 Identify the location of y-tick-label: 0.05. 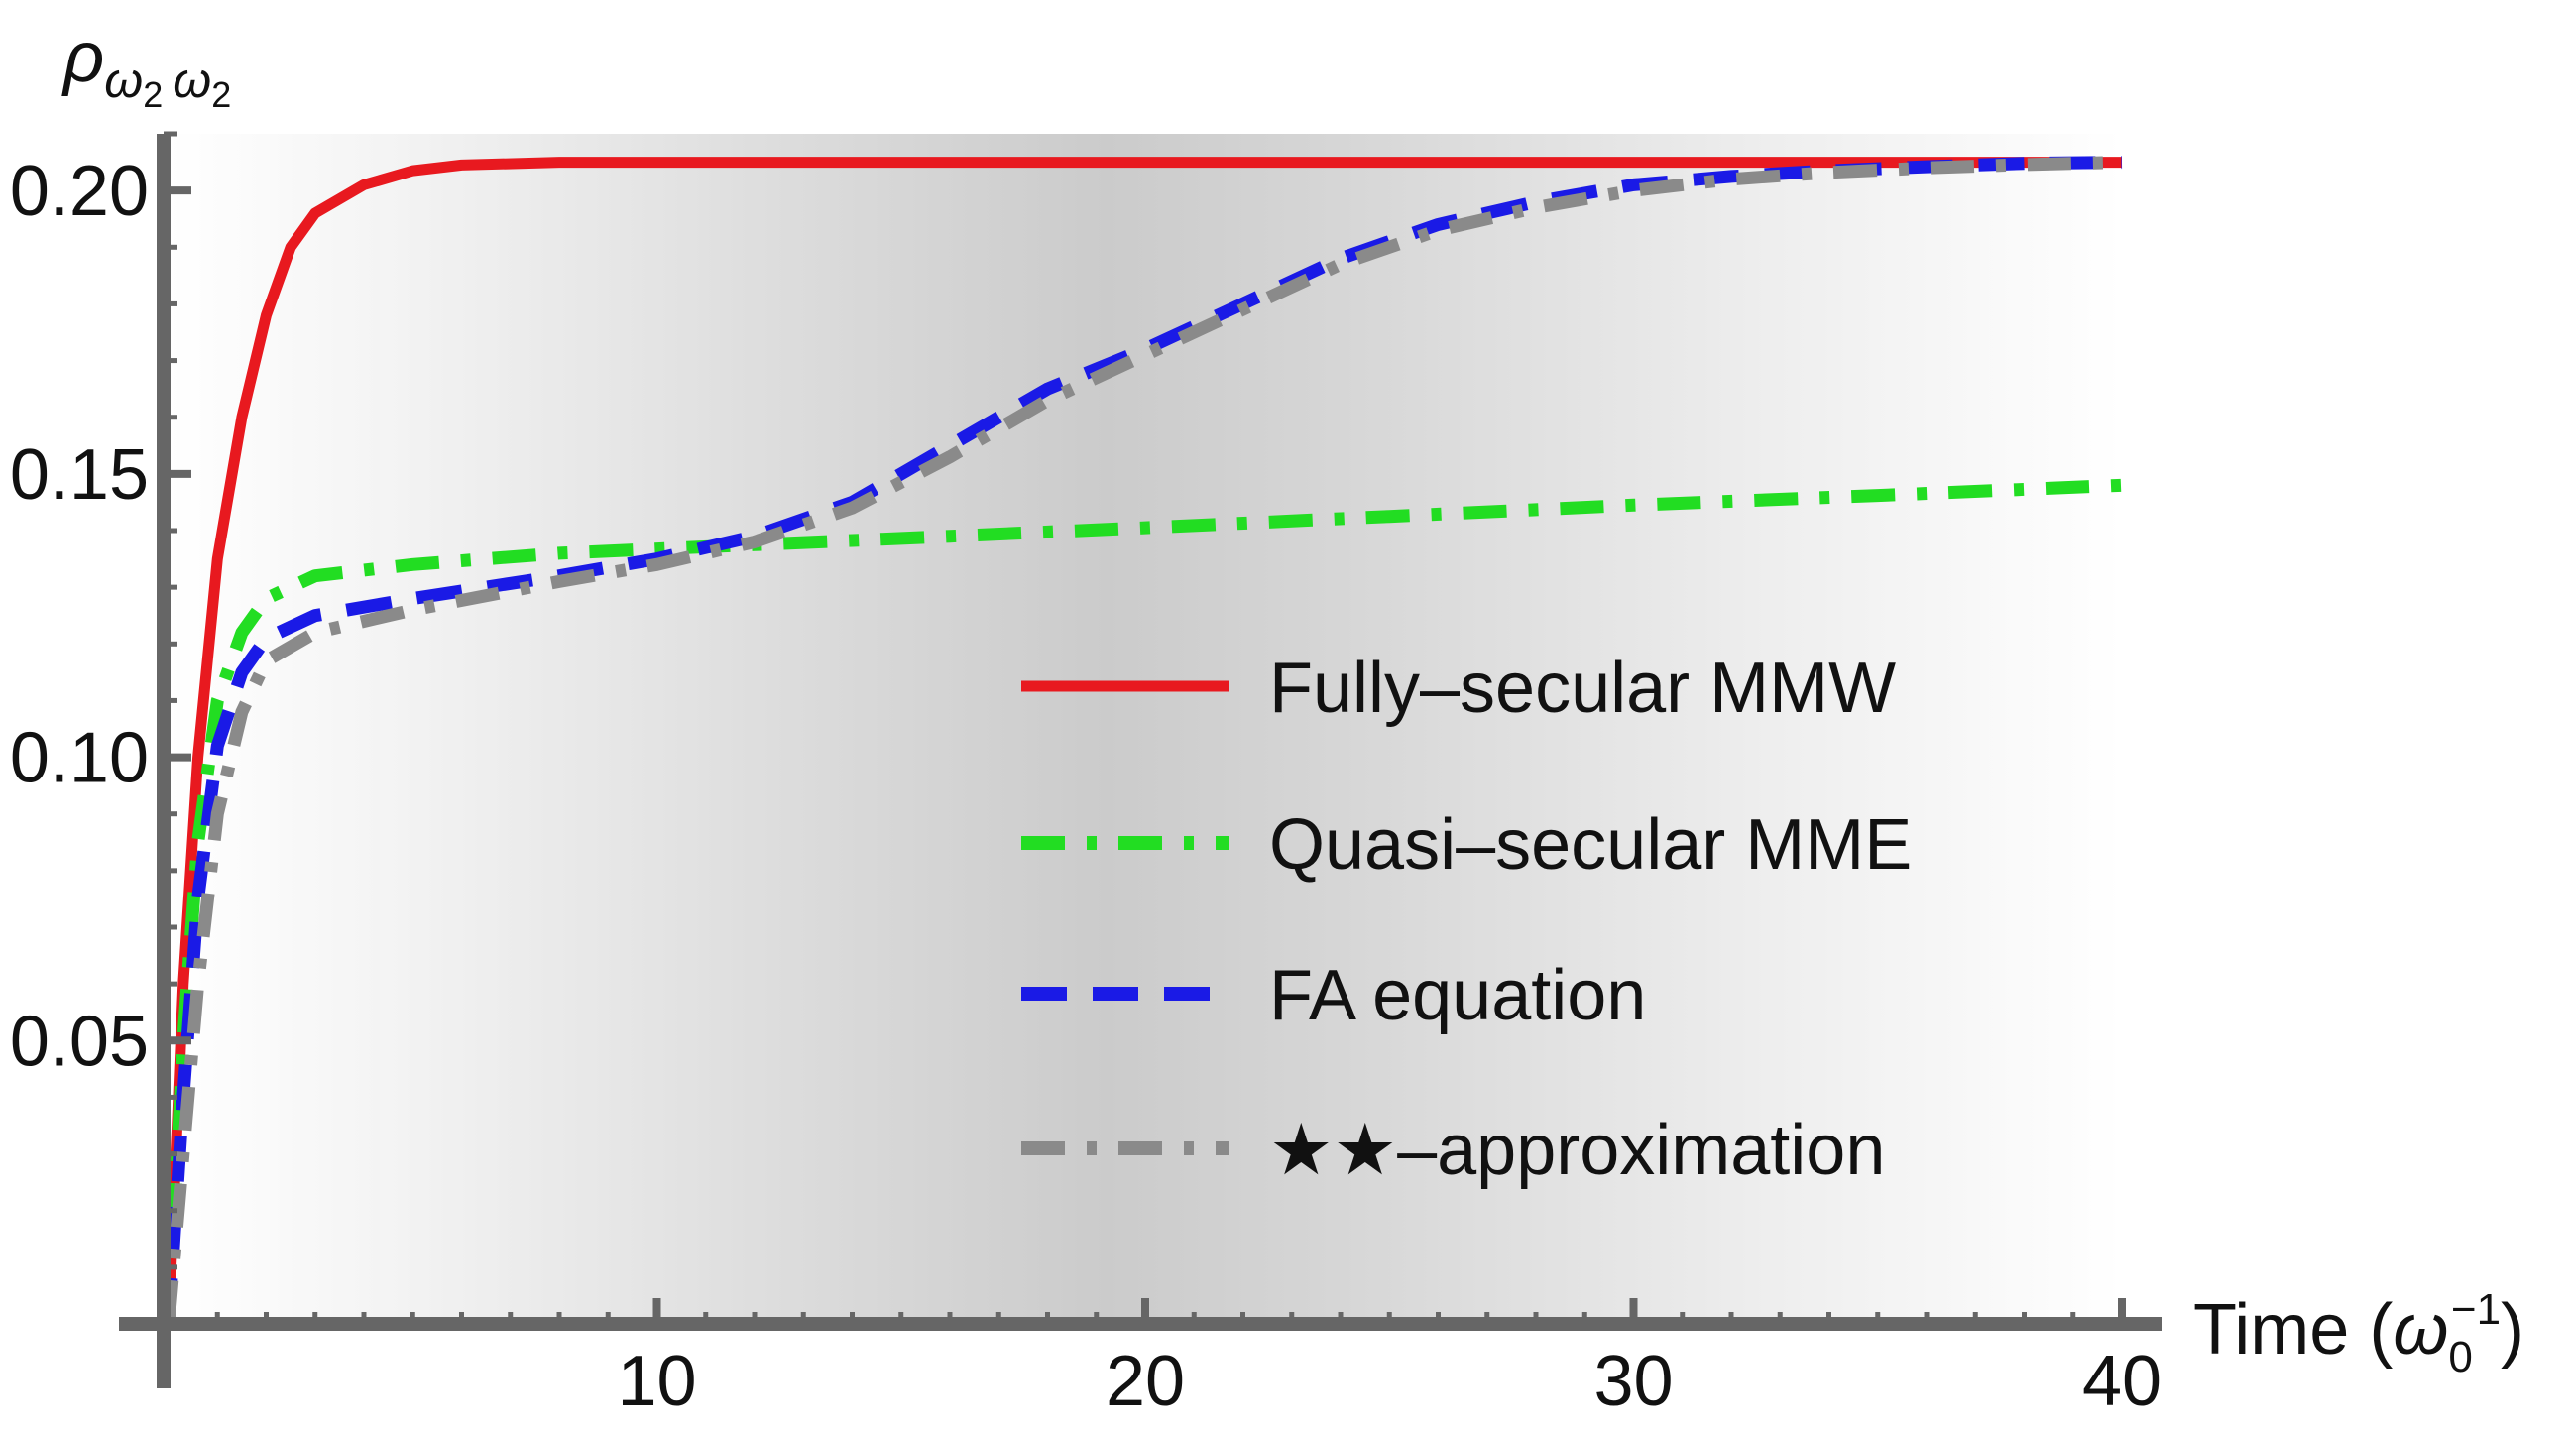
(80, 1041).